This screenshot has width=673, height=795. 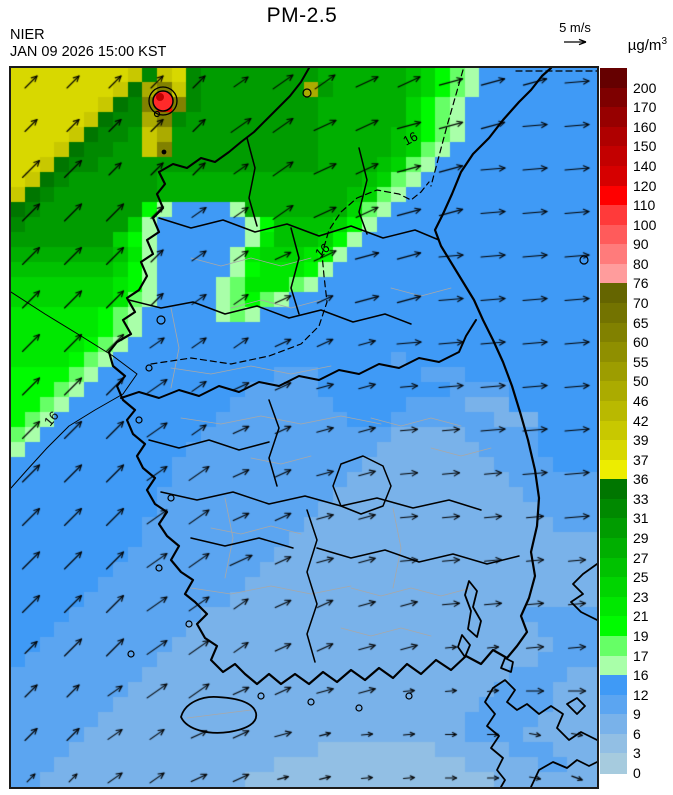 What do you see at coordinates (641, 498) in the screenshot?
I see `colorbar-tick-label: 33` at bounding box center [641, 498].